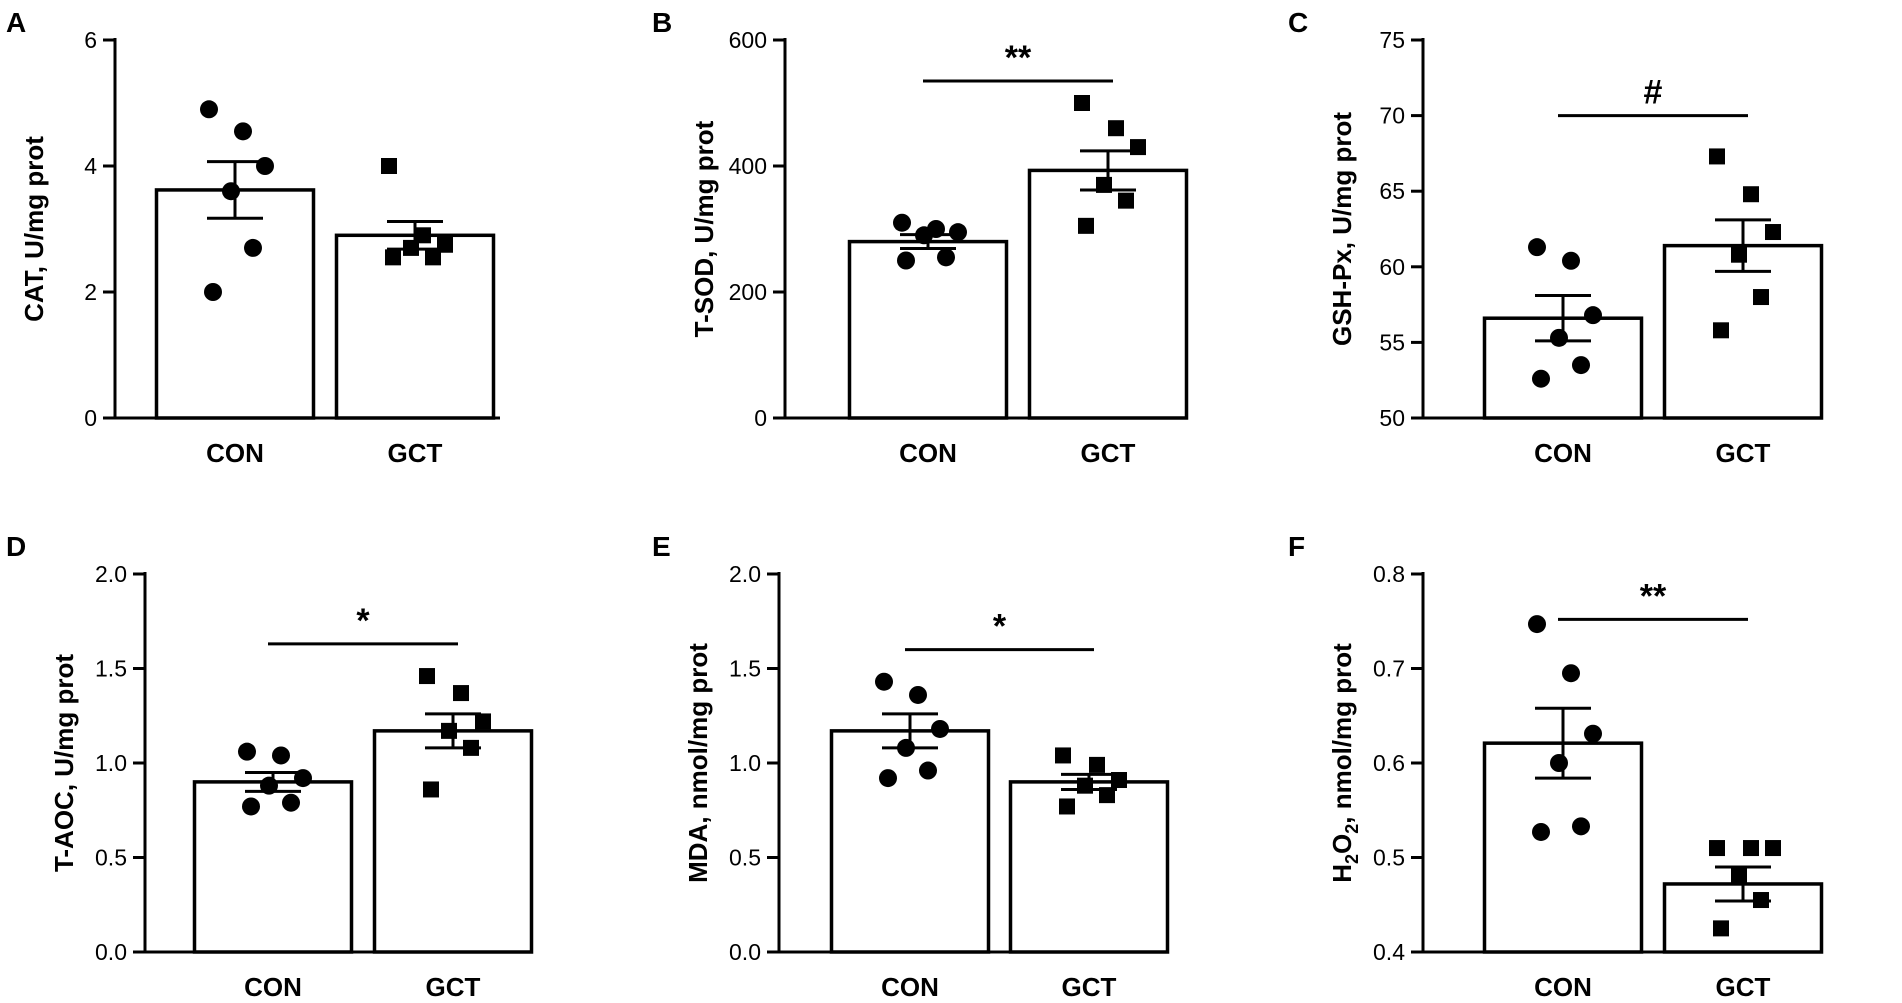 The image size is (1902, 1003). What do you see at coordinates (1392, 40) in the screenshot?
I see `y-tick-label: 75` at bounding box center [1392, 40].